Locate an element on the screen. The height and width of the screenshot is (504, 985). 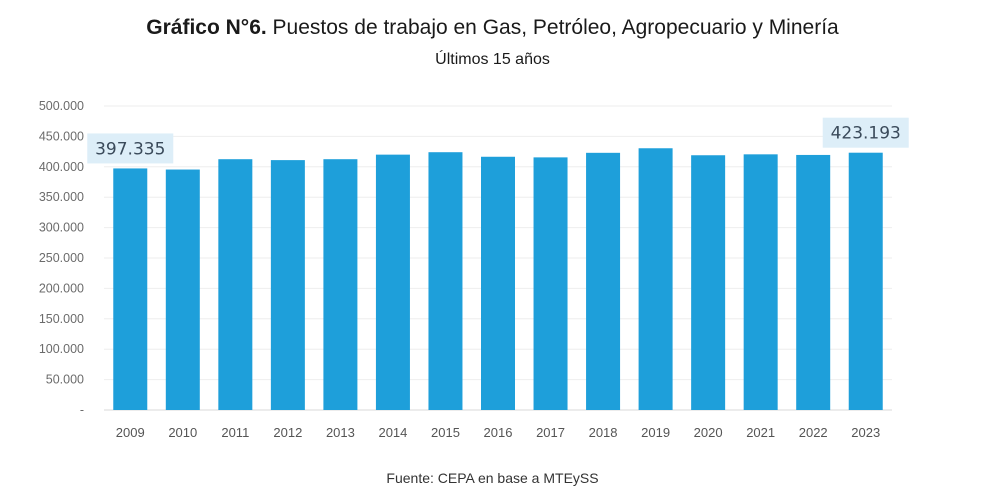
y-tick-label: 300.000 is located at coordinates (61, 228).